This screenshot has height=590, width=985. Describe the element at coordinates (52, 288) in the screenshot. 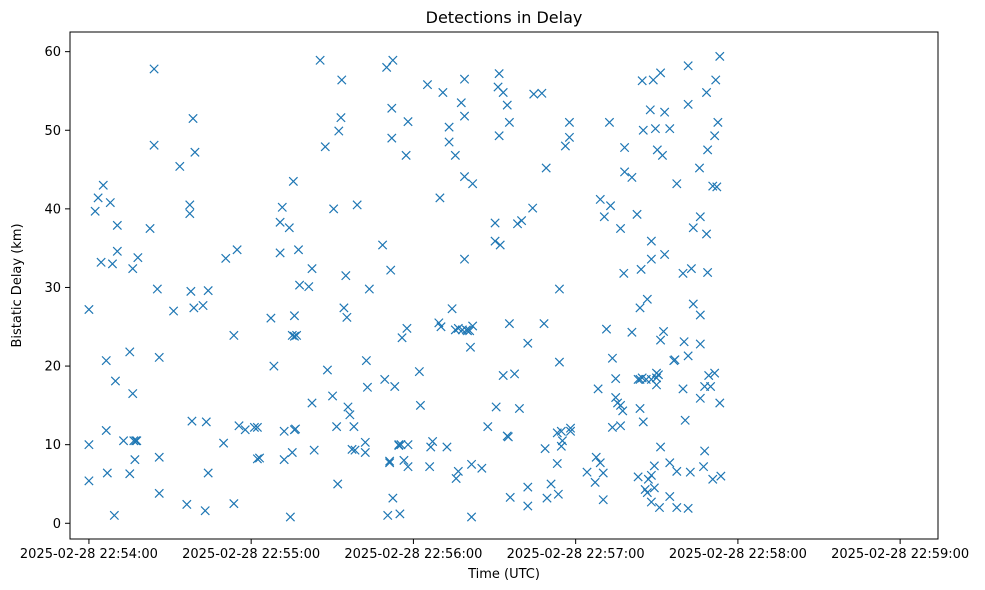

I see `y-tick-label-3: 30` at that location.